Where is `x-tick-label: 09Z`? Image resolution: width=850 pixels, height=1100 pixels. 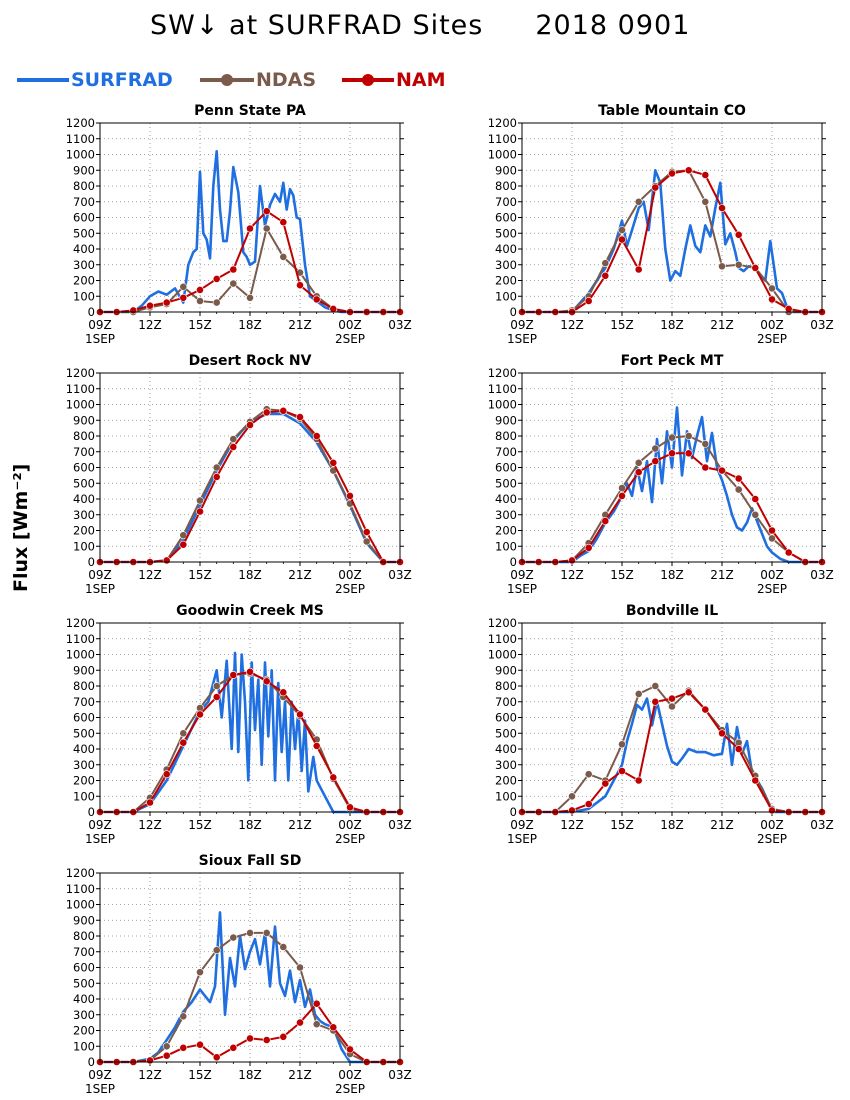
x-tick-label: 09Z is located at coordinates (522, 325).